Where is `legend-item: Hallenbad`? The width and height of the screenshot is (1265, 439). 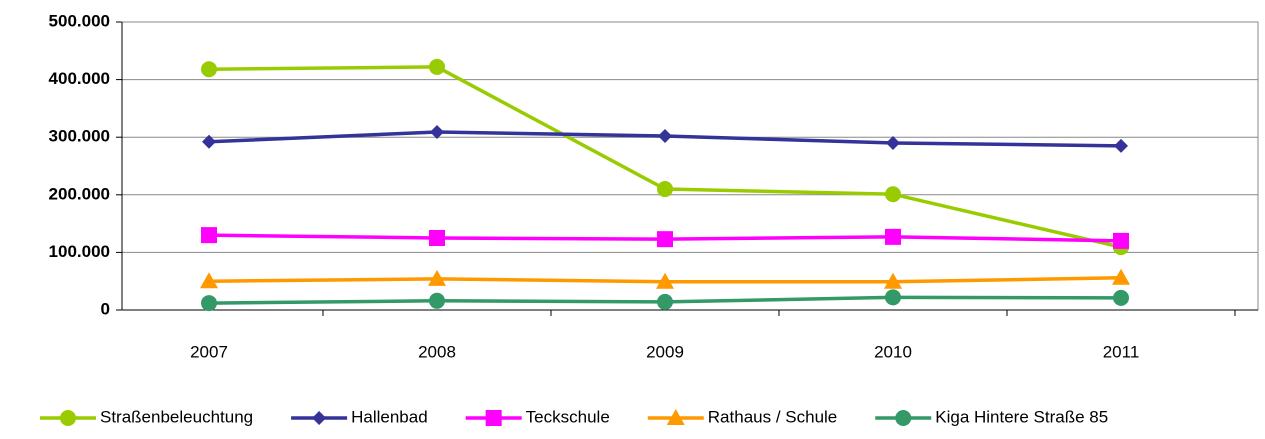
legend-item: Hallenbad is located at coordinates (359, 416).